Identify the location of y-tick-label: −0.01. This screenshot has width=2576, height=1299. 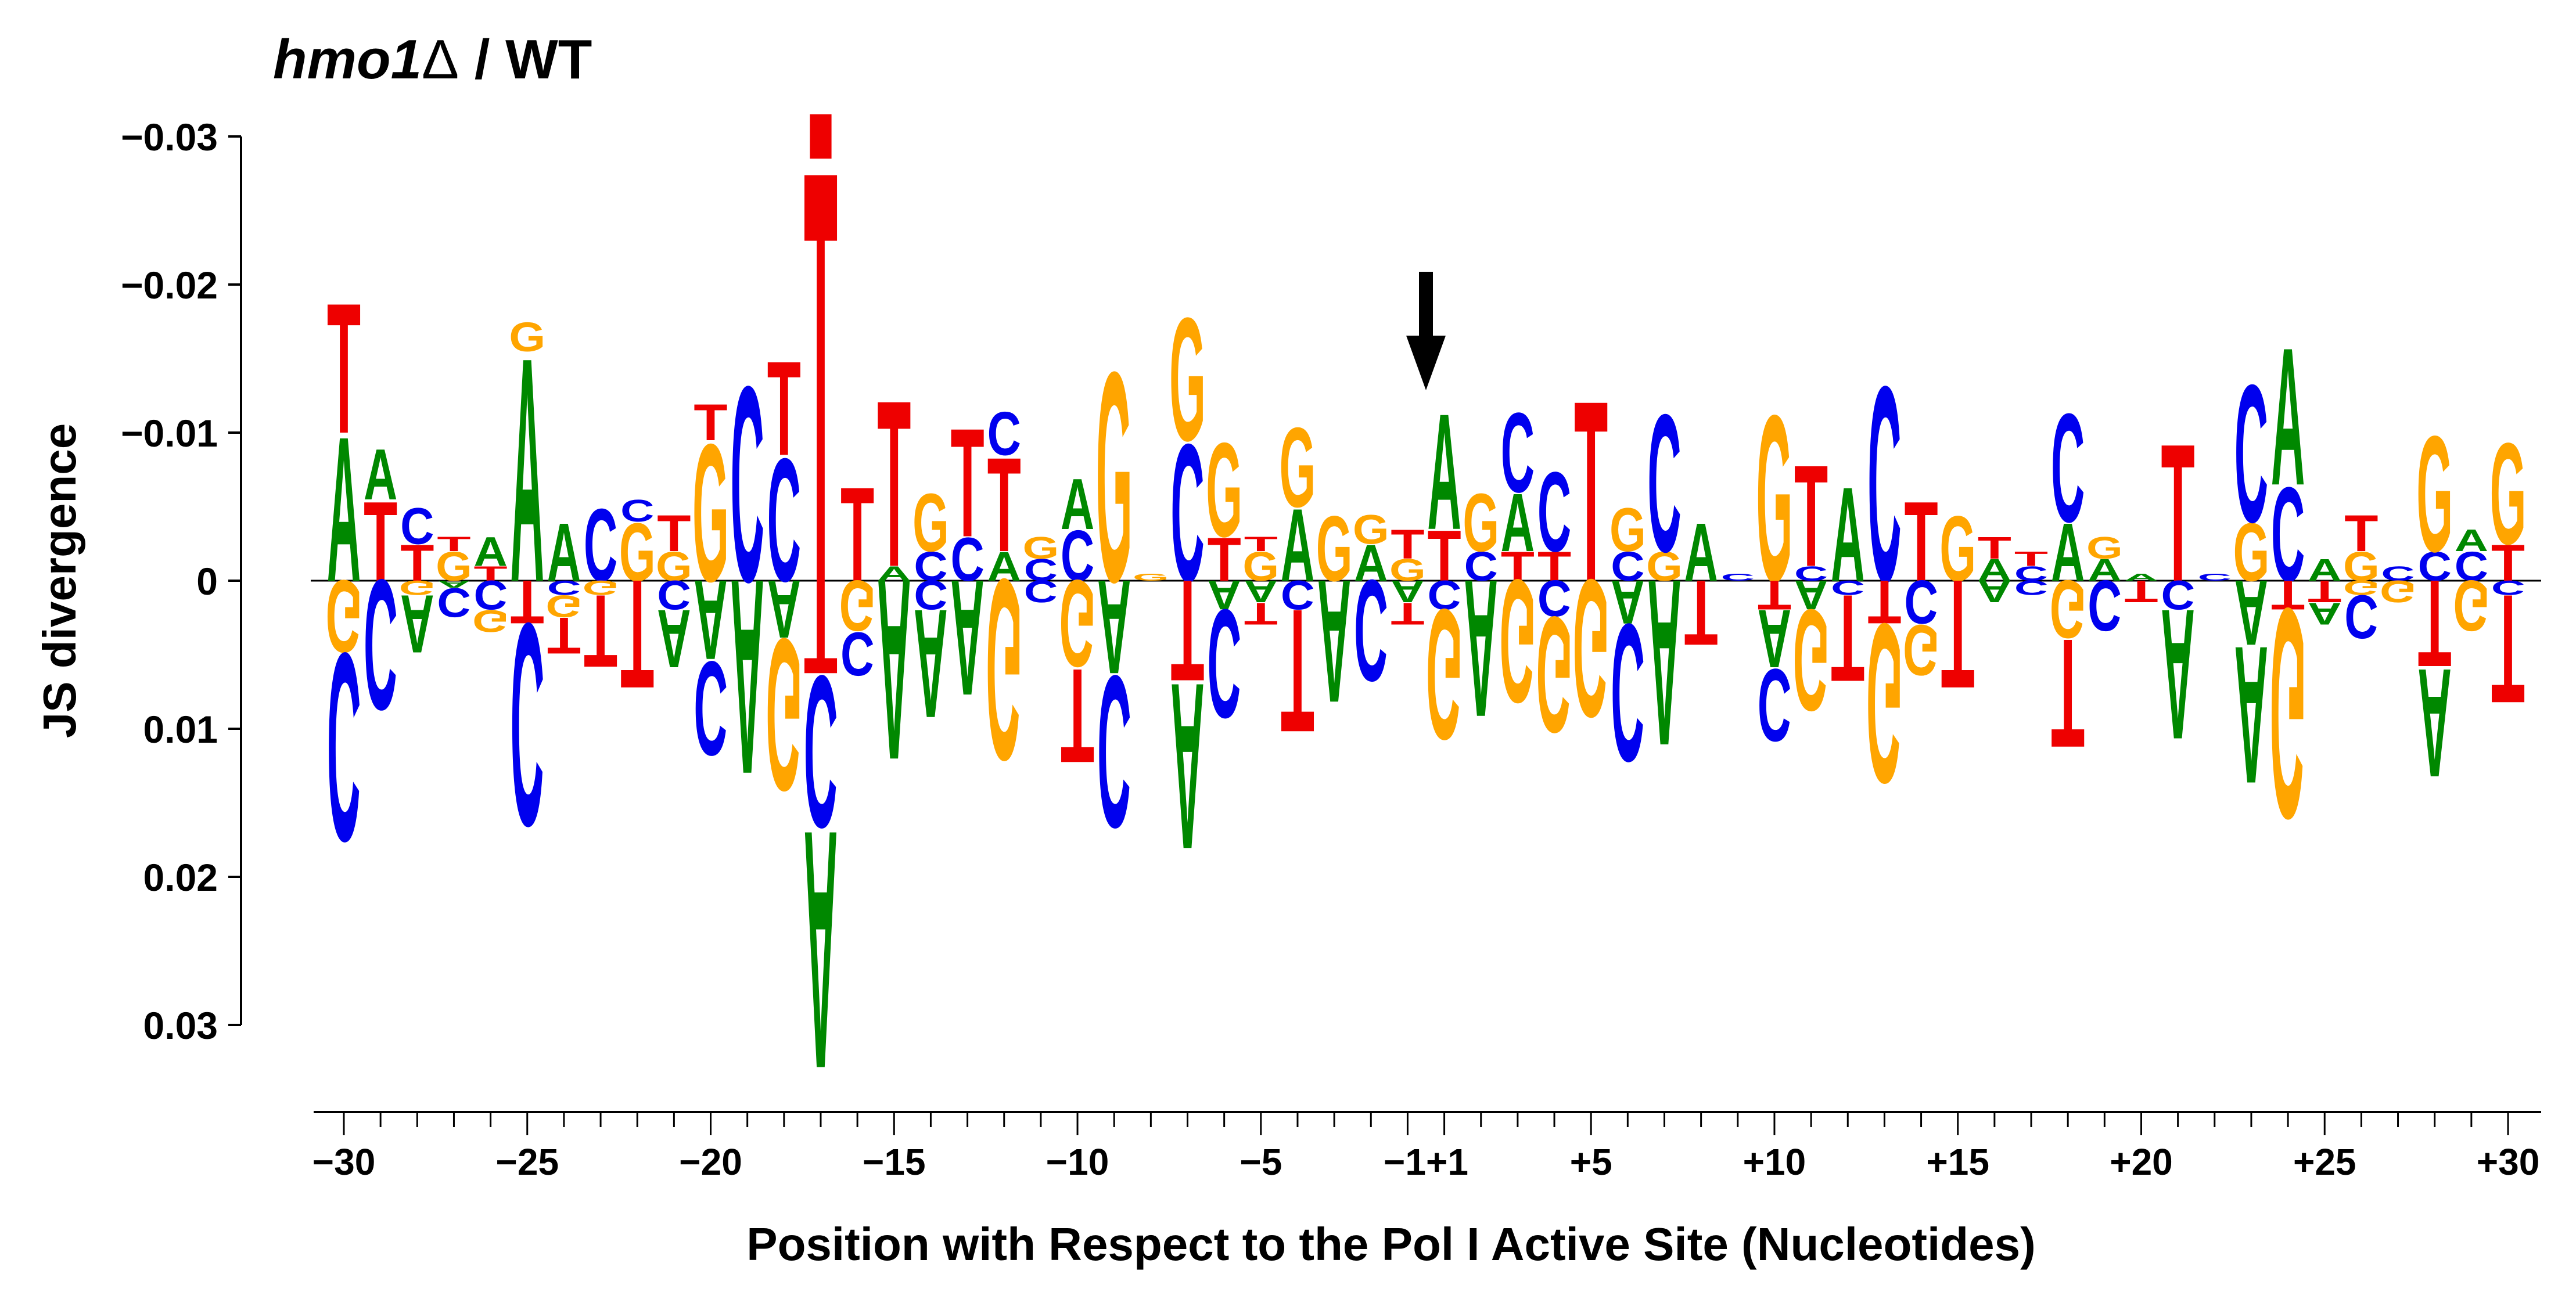
(169, 433).